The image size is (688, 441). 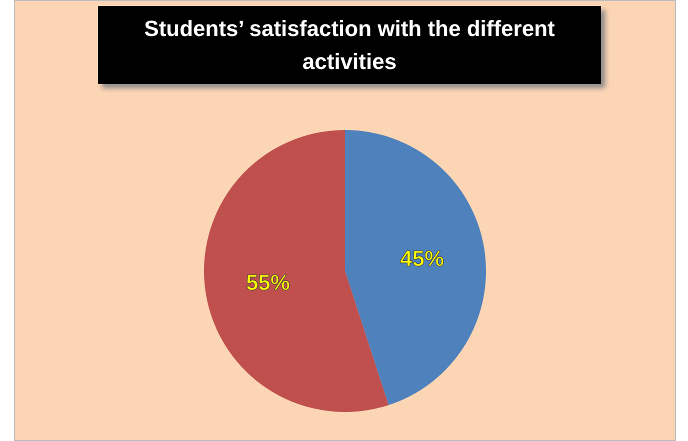 What do you see at coordinates (422, 258) in the screenshot?
I see `data-label: 45%` at bounding box center [422, 258].